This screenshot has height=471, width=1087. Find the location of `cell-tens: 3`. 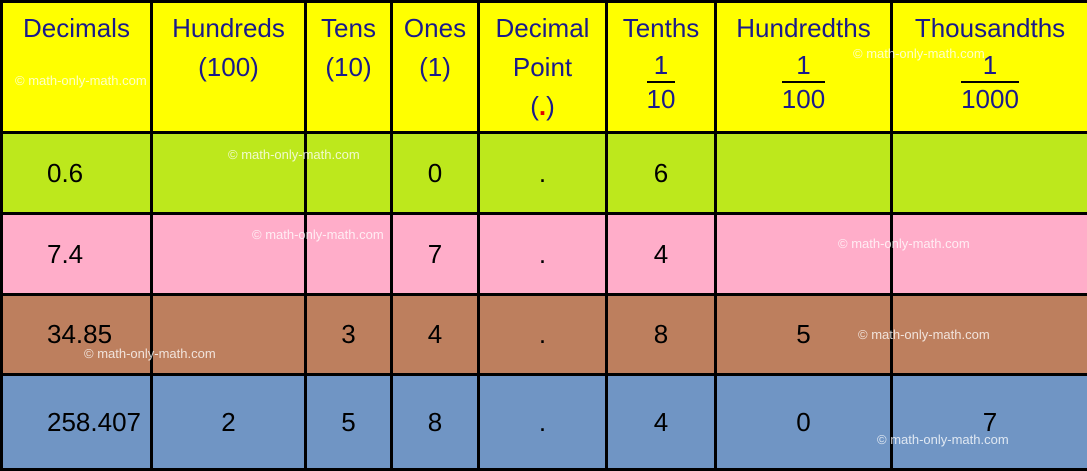

cell-tens: 3 is located at coordinates (349, 335).